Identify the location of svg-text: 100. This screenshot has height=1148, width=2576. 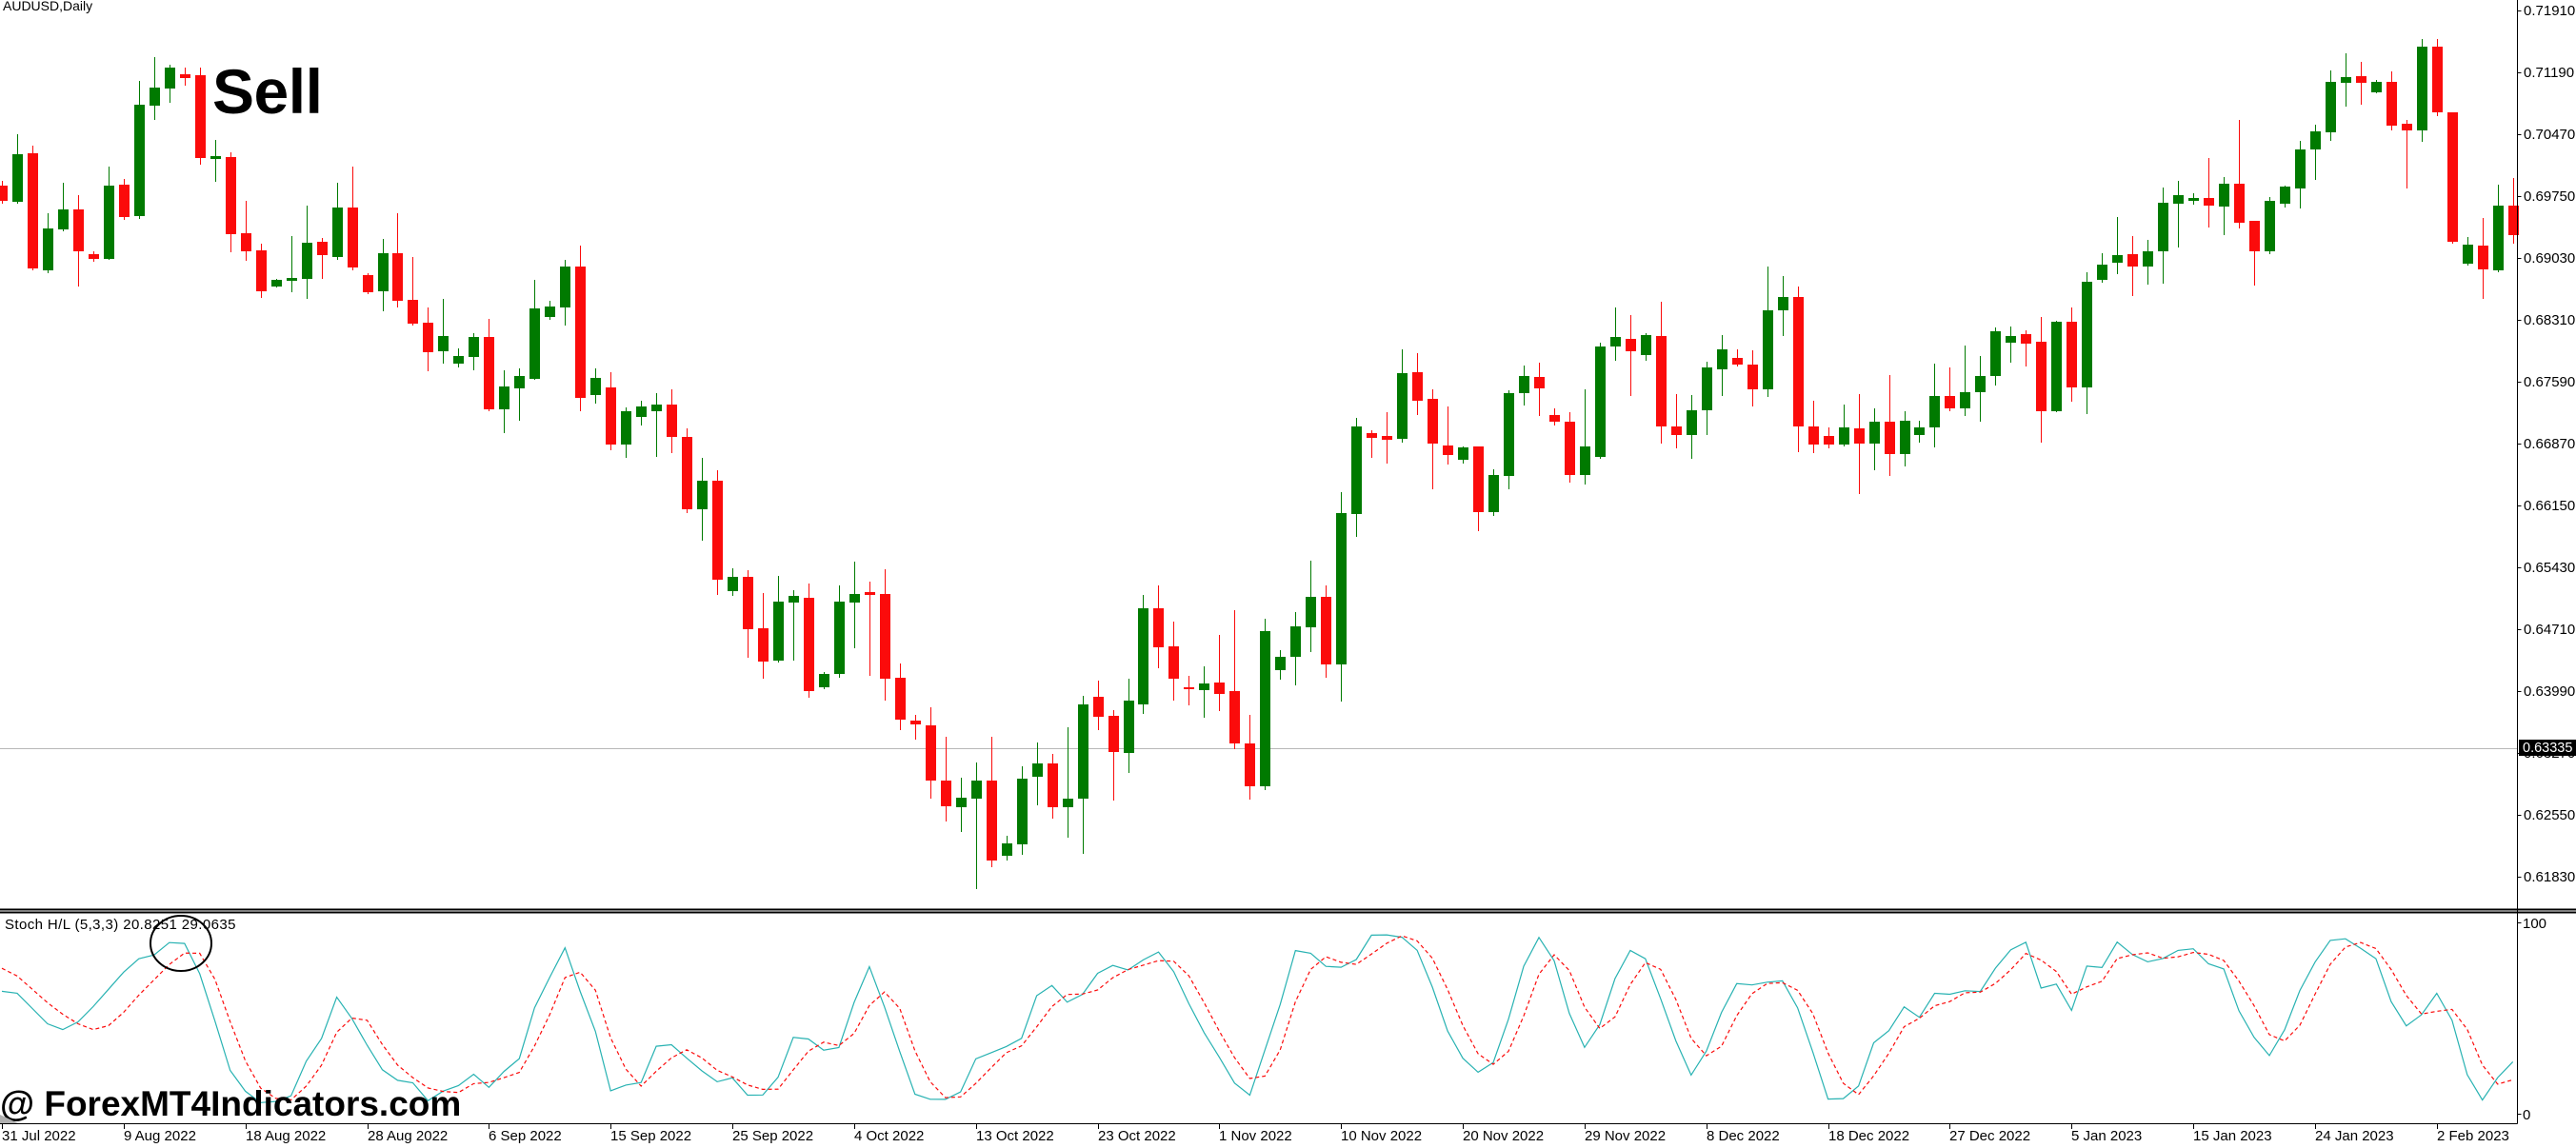
(2534, 924).